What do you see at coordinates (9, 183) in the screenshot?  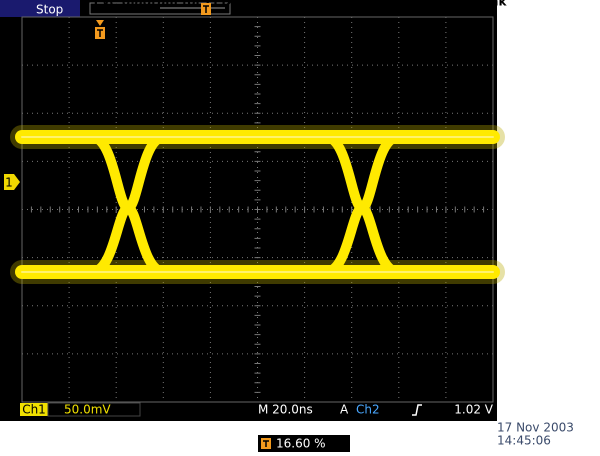 I see `channel-marker-label: 1` at bounding box center [9, 183].